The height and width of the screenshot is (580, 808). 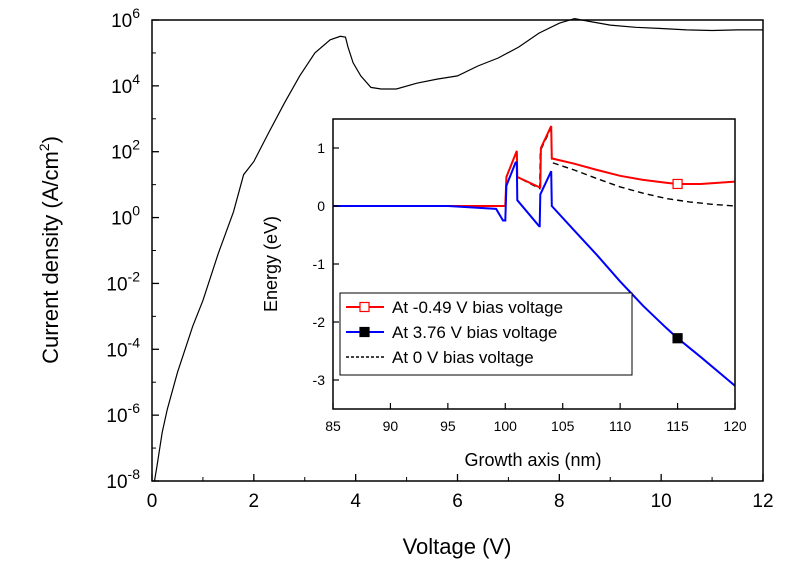 What do you see at coordinates (125, 216) in the screenshot?
I see `main-y-tick-label: 10⁰` at bounding box center [125, 216].